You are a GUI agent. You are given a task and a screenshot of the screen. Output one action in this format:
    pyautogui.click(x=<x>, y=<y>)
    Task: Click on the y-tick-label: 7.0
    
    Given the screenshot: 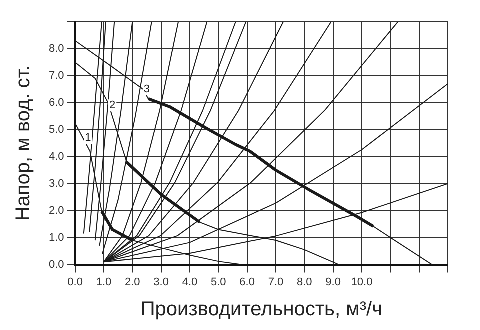 What is the action you would take?
    pyautogui.click(x=56, y=76)
    